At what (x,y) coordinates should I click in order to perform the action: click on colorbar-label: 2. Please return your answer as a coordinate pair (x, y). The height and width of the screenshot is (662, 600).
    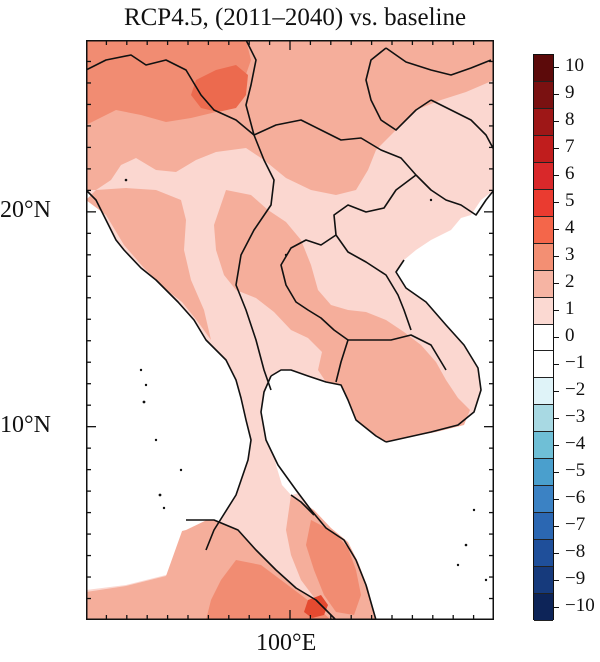
    Looking at the image, I should click on (570, 282).